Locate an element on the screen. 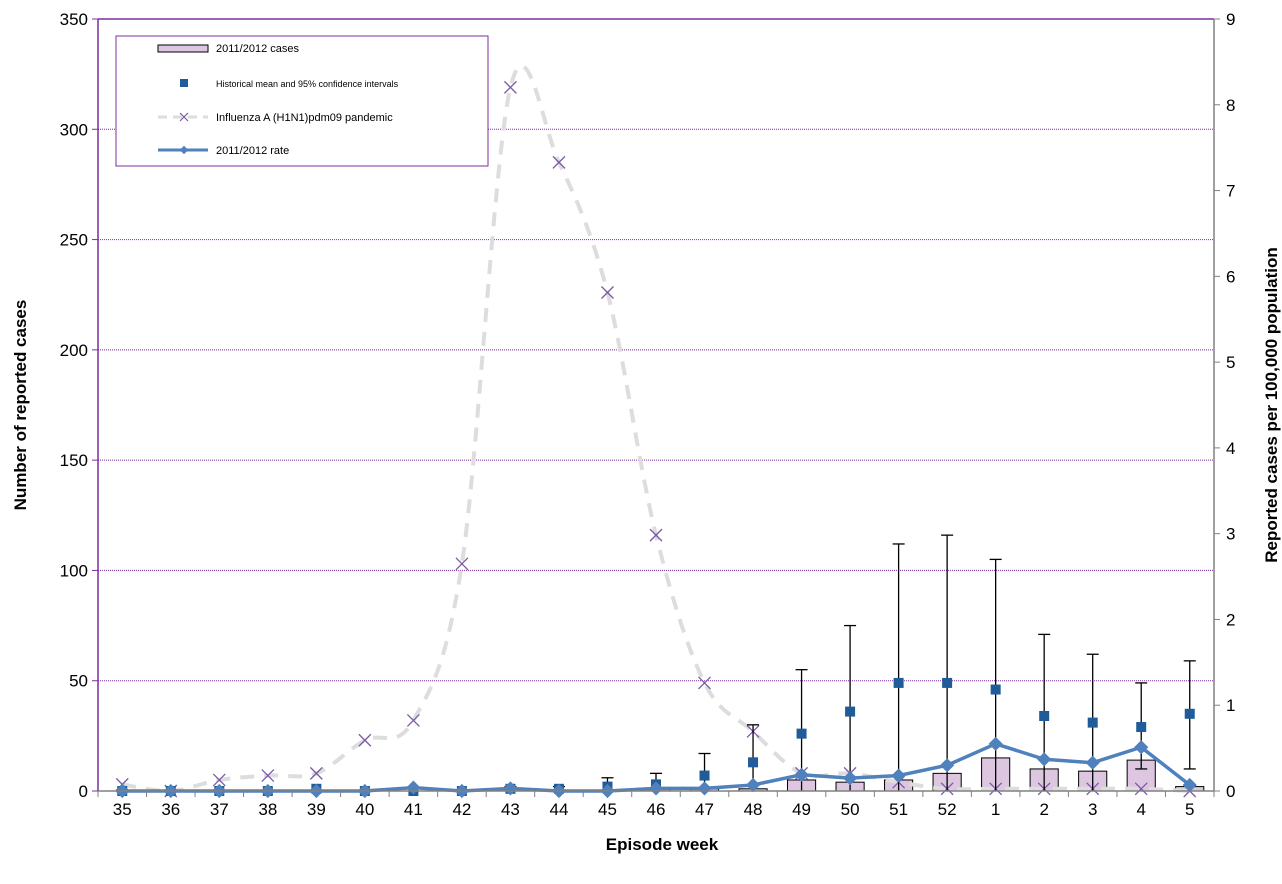 This screenshot has height=884, width=1282. y-tick-label-0: 0 is located at coordinates (83, 791).